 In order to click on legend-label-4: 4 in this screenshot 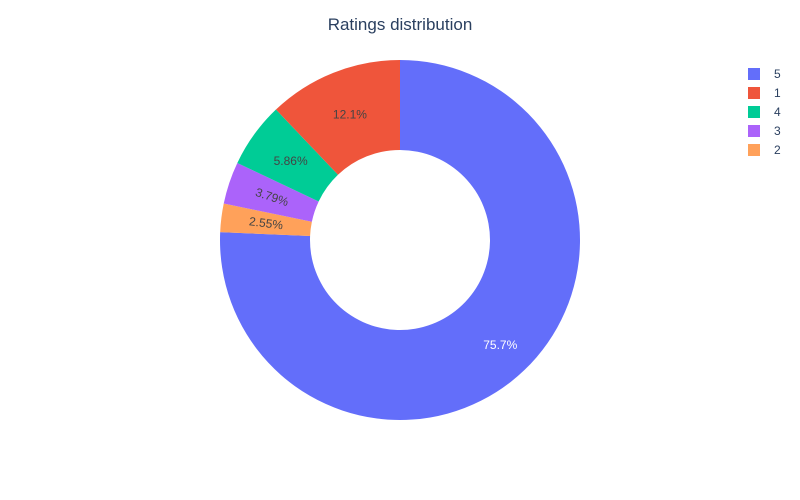, I will do `click(777, 112)`.